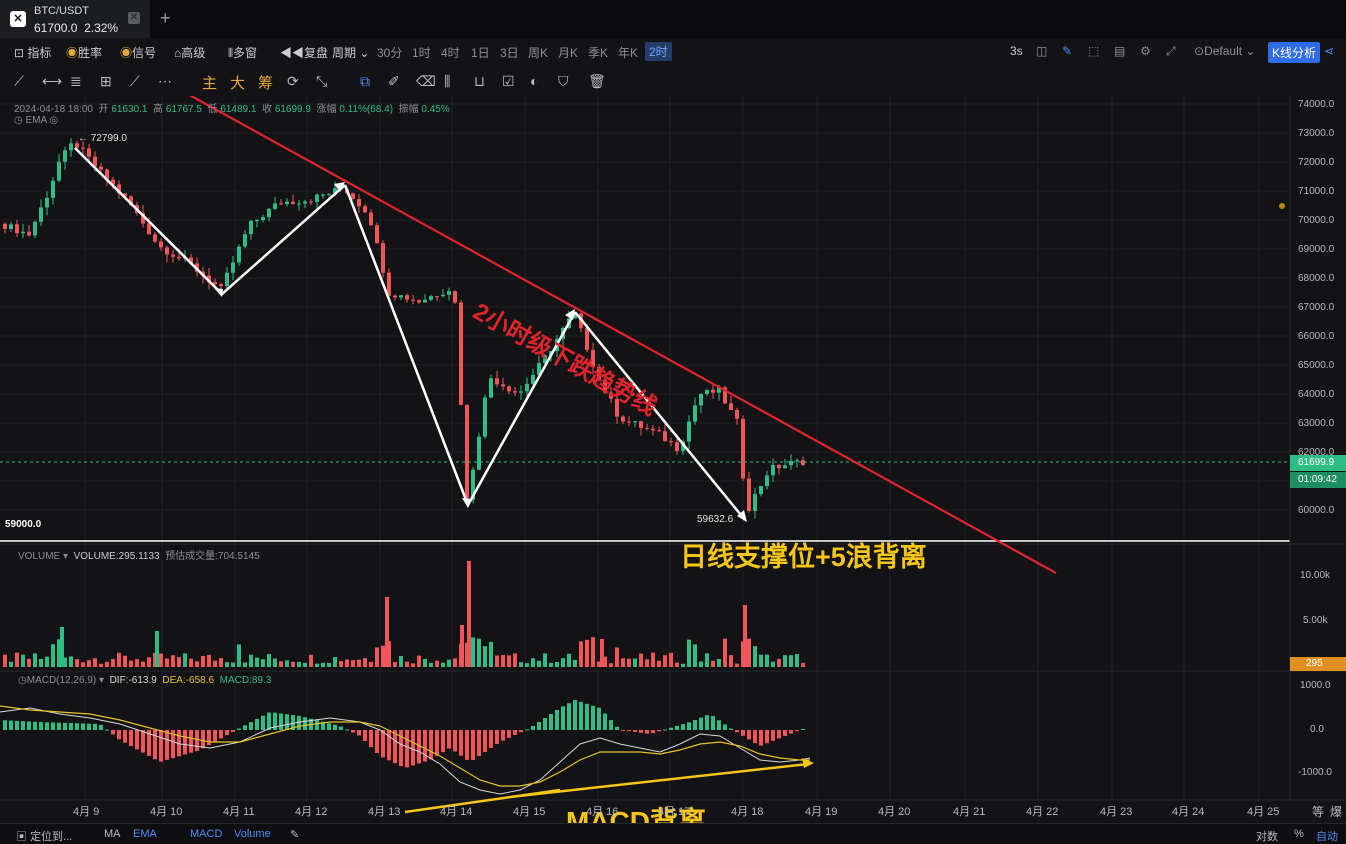 The image size is (1346, 844). Describe the element at coordinates (597, 81) in the screenshot. I see `trash-icon: 🗑` at that location.